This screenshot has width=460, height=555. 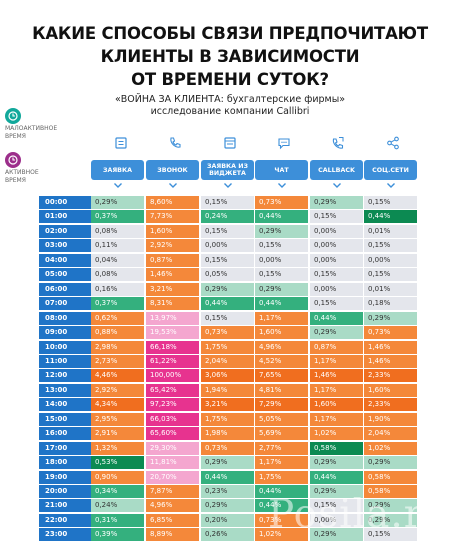 I want to click on table-cell: 2,73%, so click(x=117, y=361).